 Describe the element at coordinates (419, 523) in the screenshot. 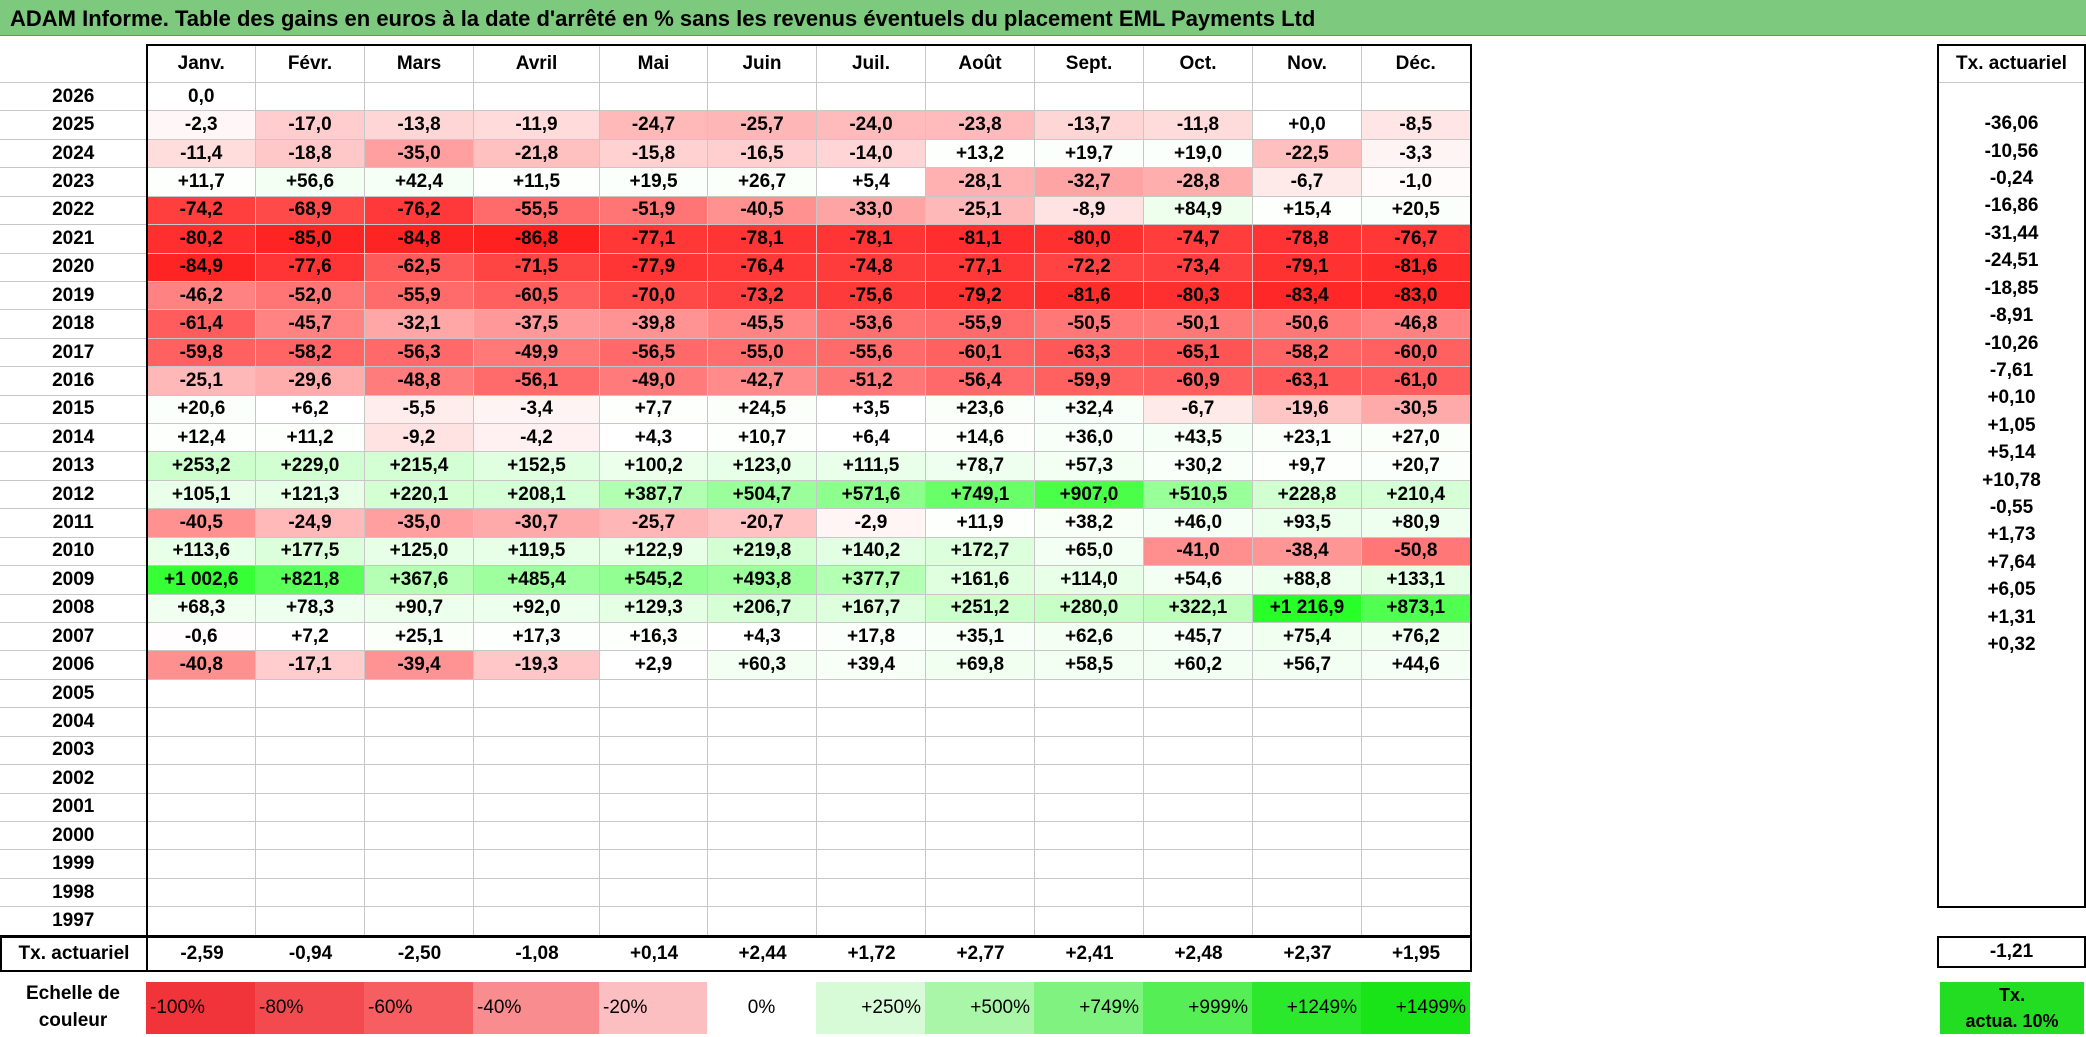

I see `value-cell: -35,0` at that location.